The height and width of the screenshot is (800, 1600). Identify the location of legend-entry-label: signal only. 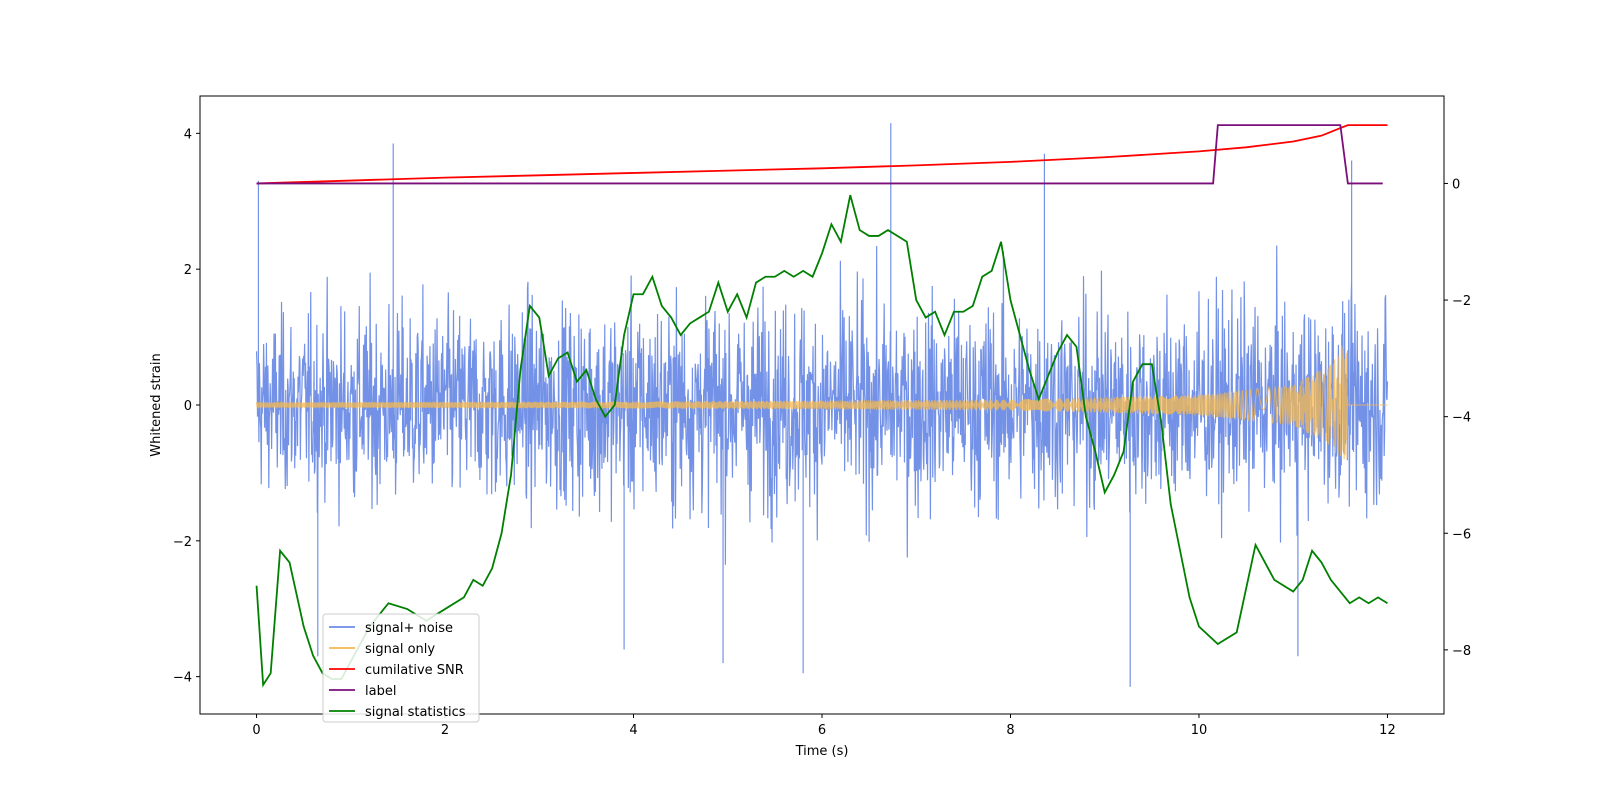
(400, 649).